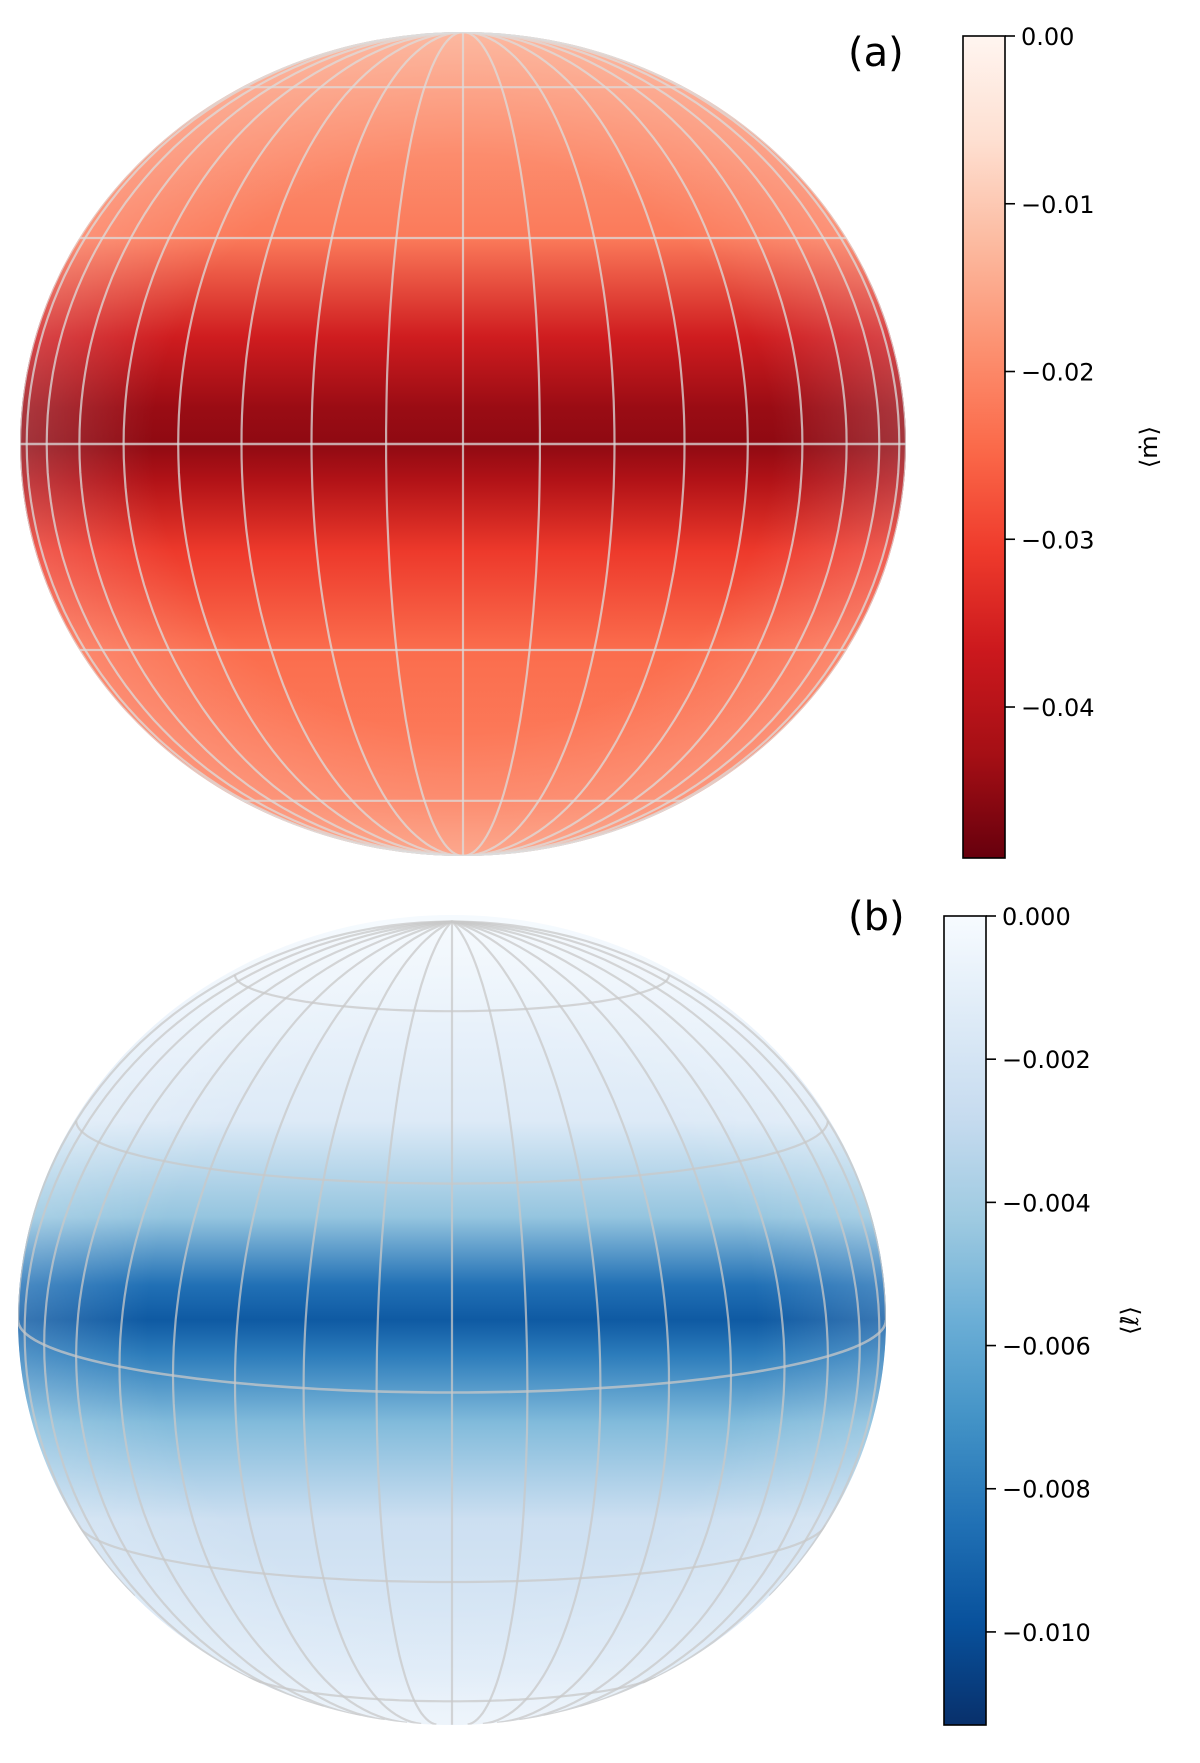 This screenshot has width=1200, height=1763. What do you see at coordinates (1058, 205) in the screenshot?
I see `colorbar-tick-label: −0.01` at bounding box center [1058, 205].